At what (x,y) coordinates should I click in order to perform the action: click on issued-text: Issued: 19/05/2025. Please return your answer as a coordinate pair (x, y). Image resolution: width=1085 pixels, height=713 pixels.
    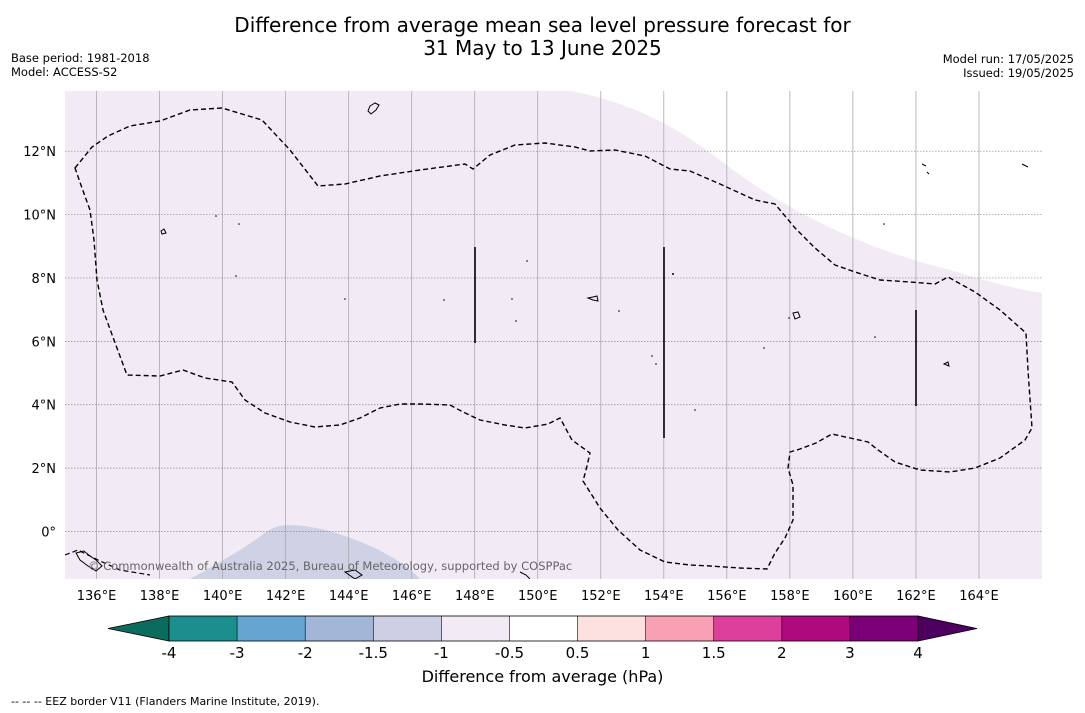
    Looking at the image, I should click on (1018, 73).